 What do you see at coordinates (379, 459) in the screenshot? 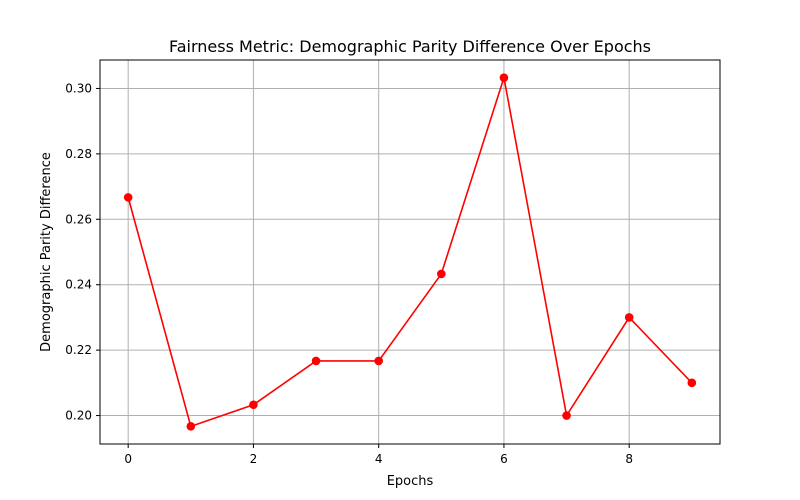
I see `x-tick-label: 4` at bounding box center [379, 459].